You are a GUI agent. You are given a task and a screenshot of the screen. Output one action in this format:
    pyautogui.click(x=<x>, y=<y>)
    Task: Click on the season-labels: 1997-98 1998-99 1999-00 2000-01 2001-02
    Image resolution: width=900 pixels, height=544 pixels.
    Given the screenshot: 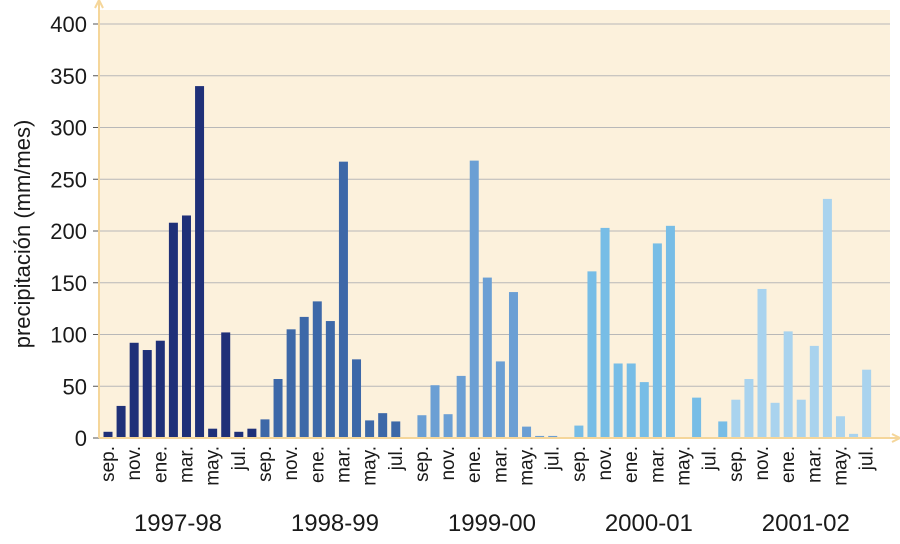 What is the action you would take?
    pyautogui.click(x=492, y=523)
    